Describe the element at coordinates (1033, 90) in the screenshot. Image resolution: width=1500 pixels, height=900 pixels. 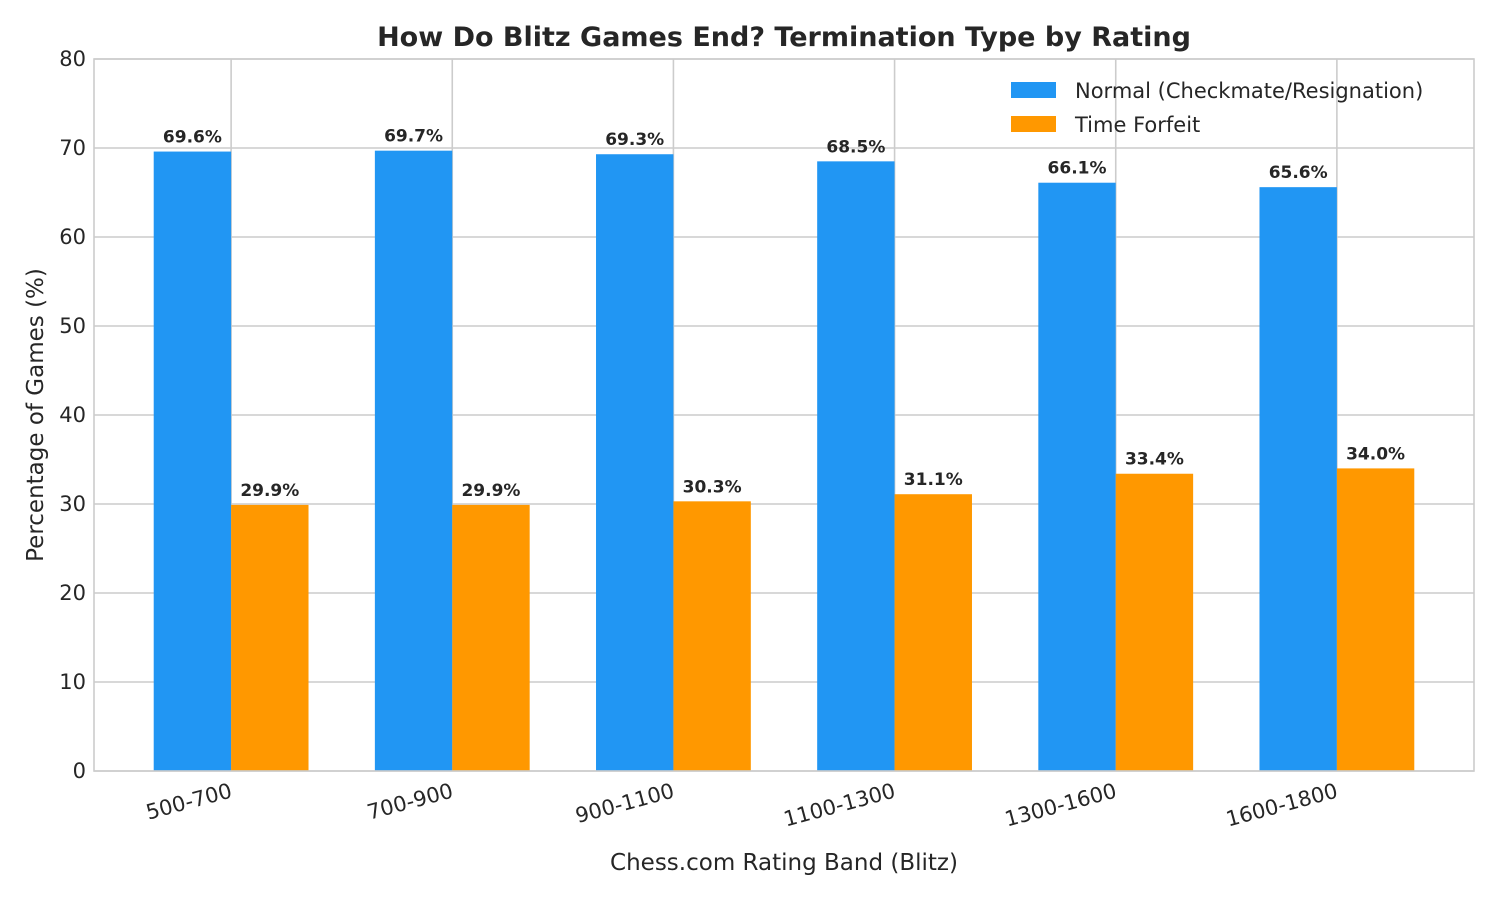
I see `legend-swatch-normal` at that location.